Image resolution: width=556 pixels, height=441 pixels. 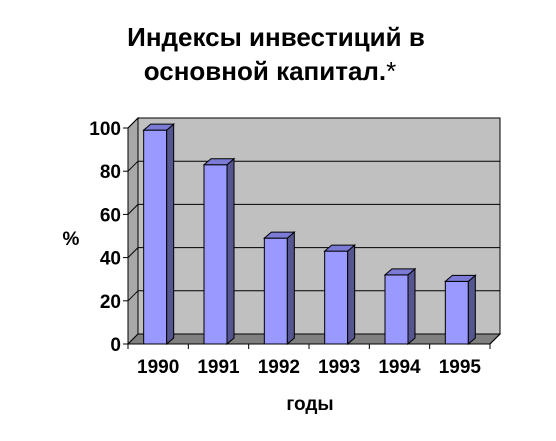 I want to click on bar-side-1991, so click(x=230, y=251).